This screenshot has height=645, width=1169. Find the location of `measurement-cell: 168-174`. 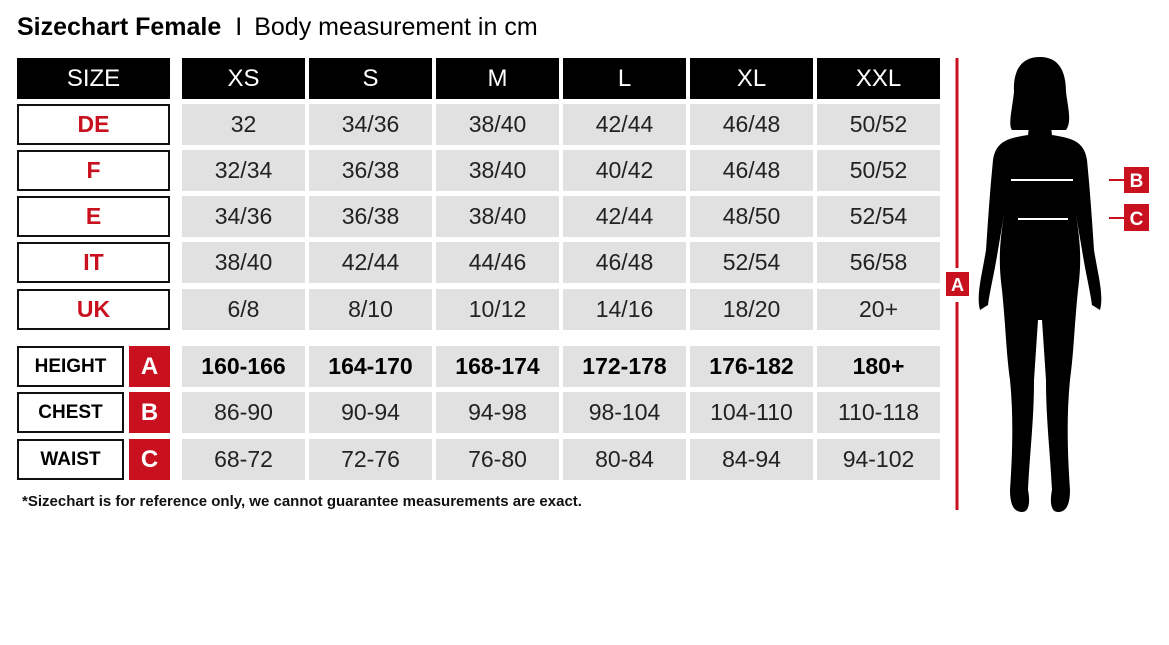

measurement-cell: 168-174 is located at coordinates (497, 366).